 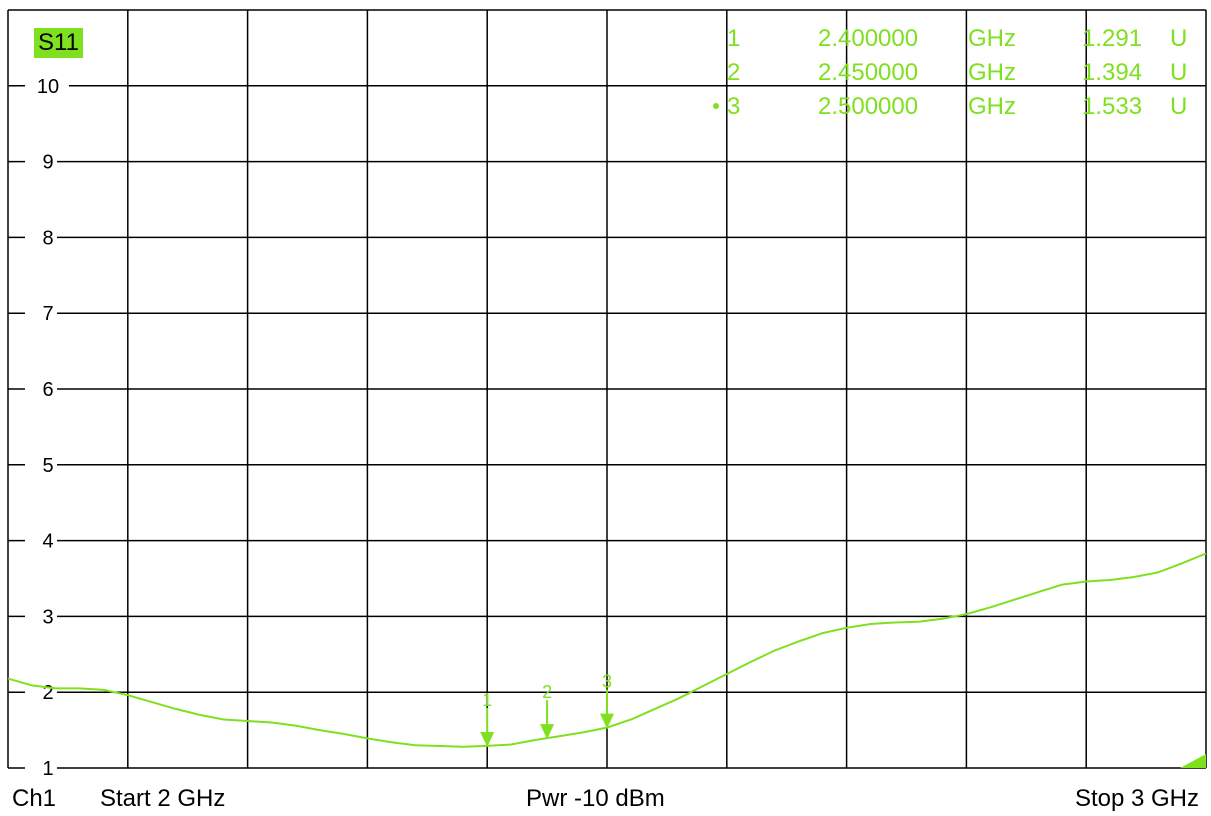 I want to click on marker-readout-row-1: 1 2.400000 GHz 1.291 U, so click(x=957, y=38).